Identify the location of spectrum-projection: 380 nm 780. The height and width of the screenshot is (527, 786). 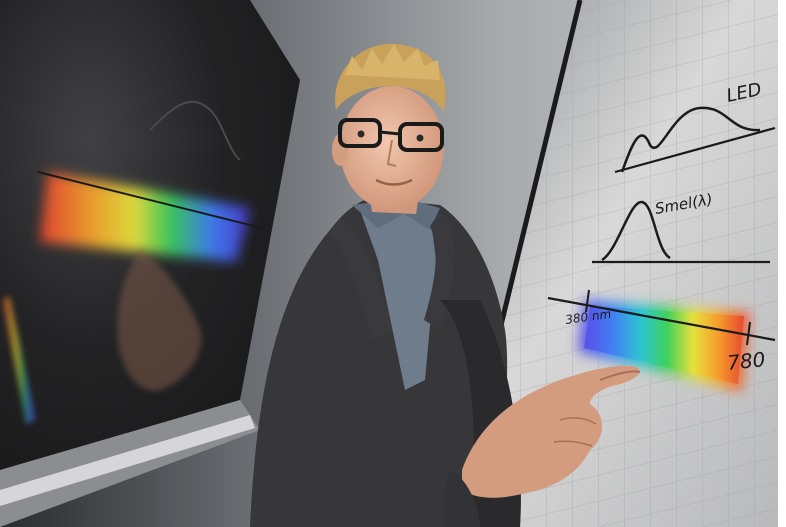
(661, 340).